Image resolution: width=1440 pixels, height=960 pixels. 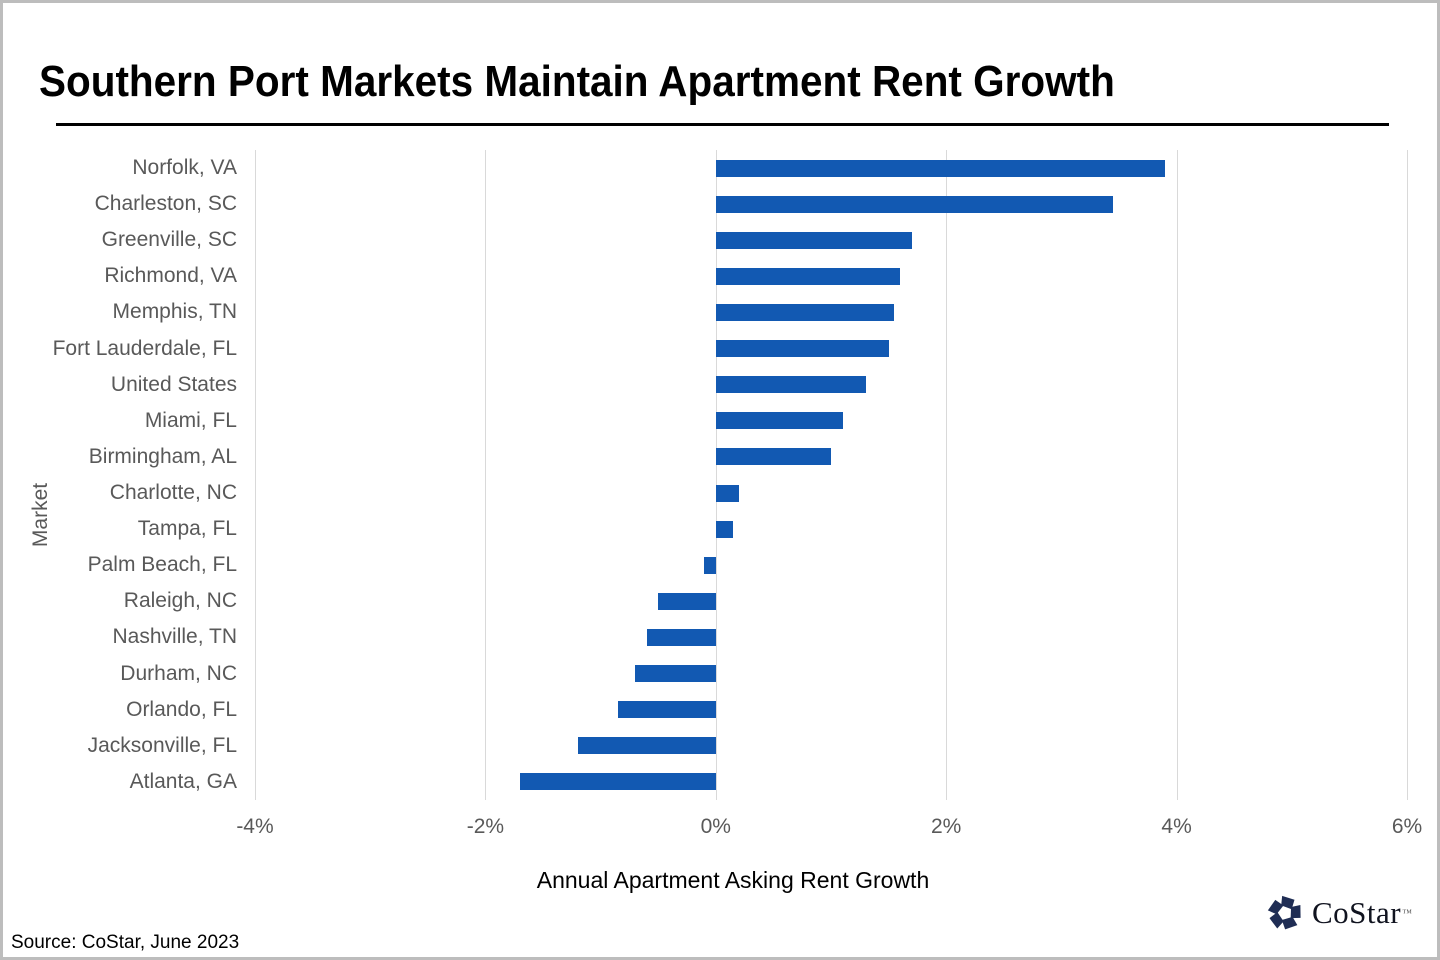 What do you see at coordinates (125, 942) in the screenshot?
I see `source-note: Source: CoStar, June 2023` at bounding box center [125, 942].